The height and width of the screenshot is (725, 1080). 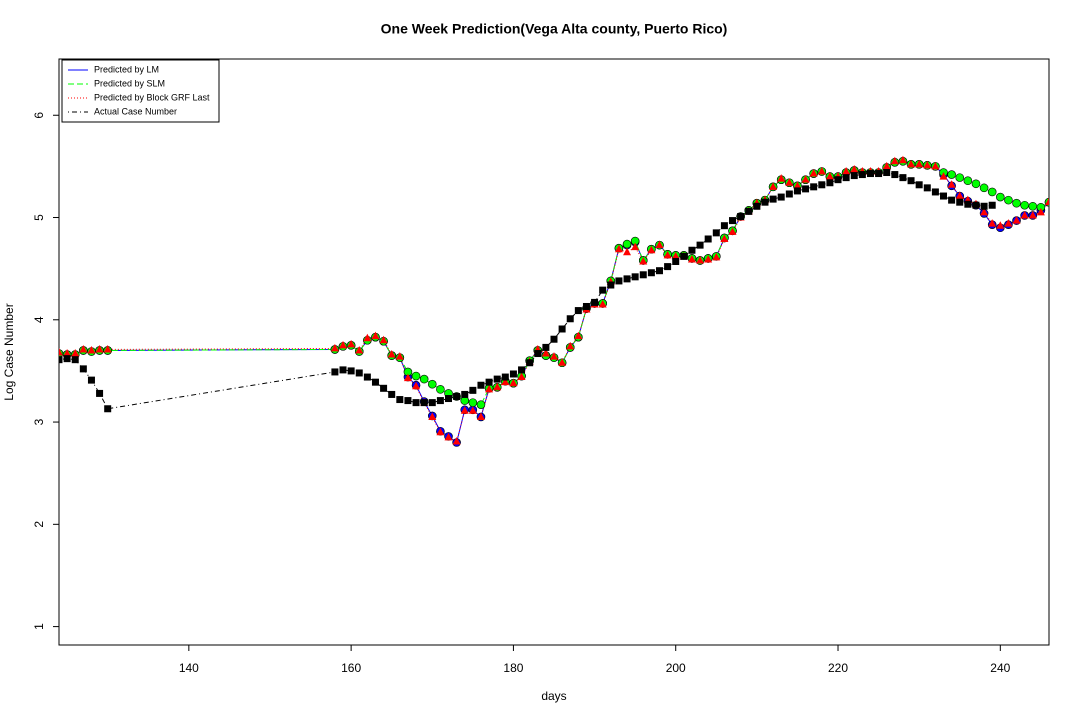 What do you see at coordinates (39, 524) in the screenshot?
I see `y-tick-label: 2` at bounding box center [39, 524].